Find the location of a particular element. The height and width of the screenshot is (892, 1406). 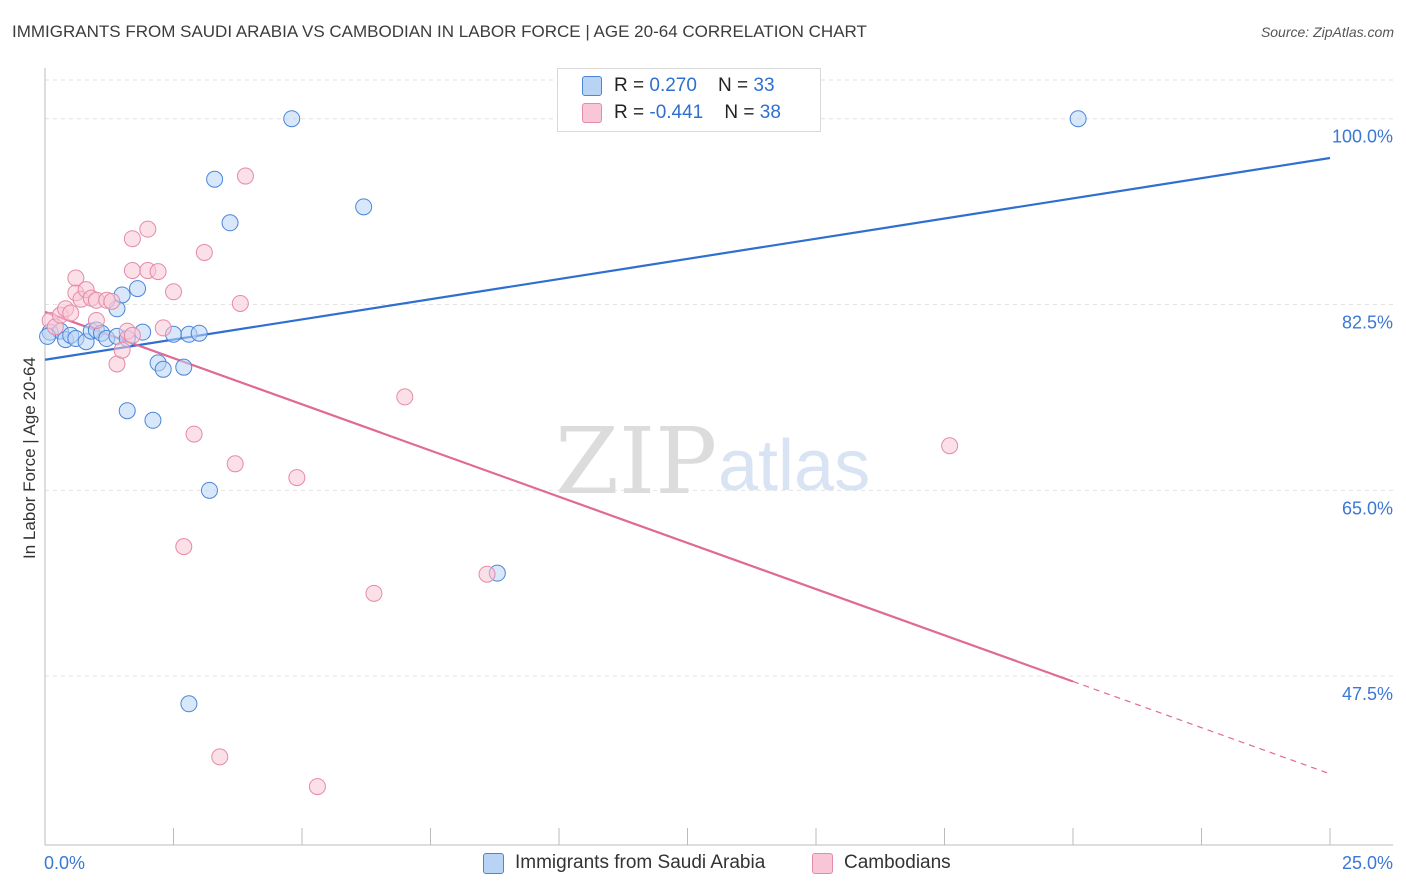

y-axis-label: In Labor Force | Age 20-64 is located at coordinates (29, 458).